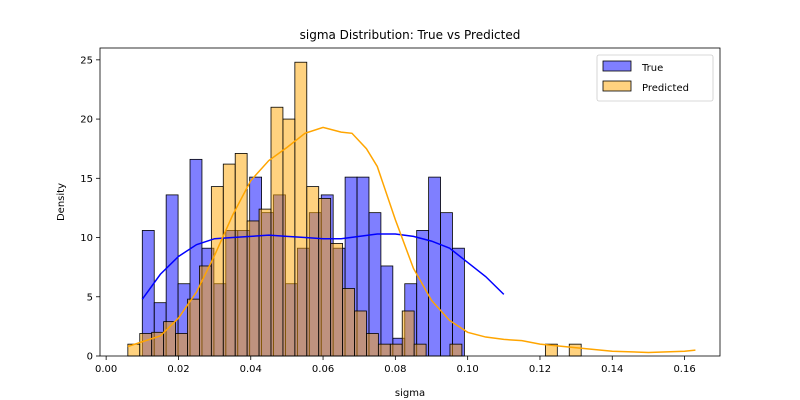 This screenshot has width=800, height=400. Describe the element at coordinates (665, 88) in the screenshot. I see `legend-label-predicted: Predicted` at that location.